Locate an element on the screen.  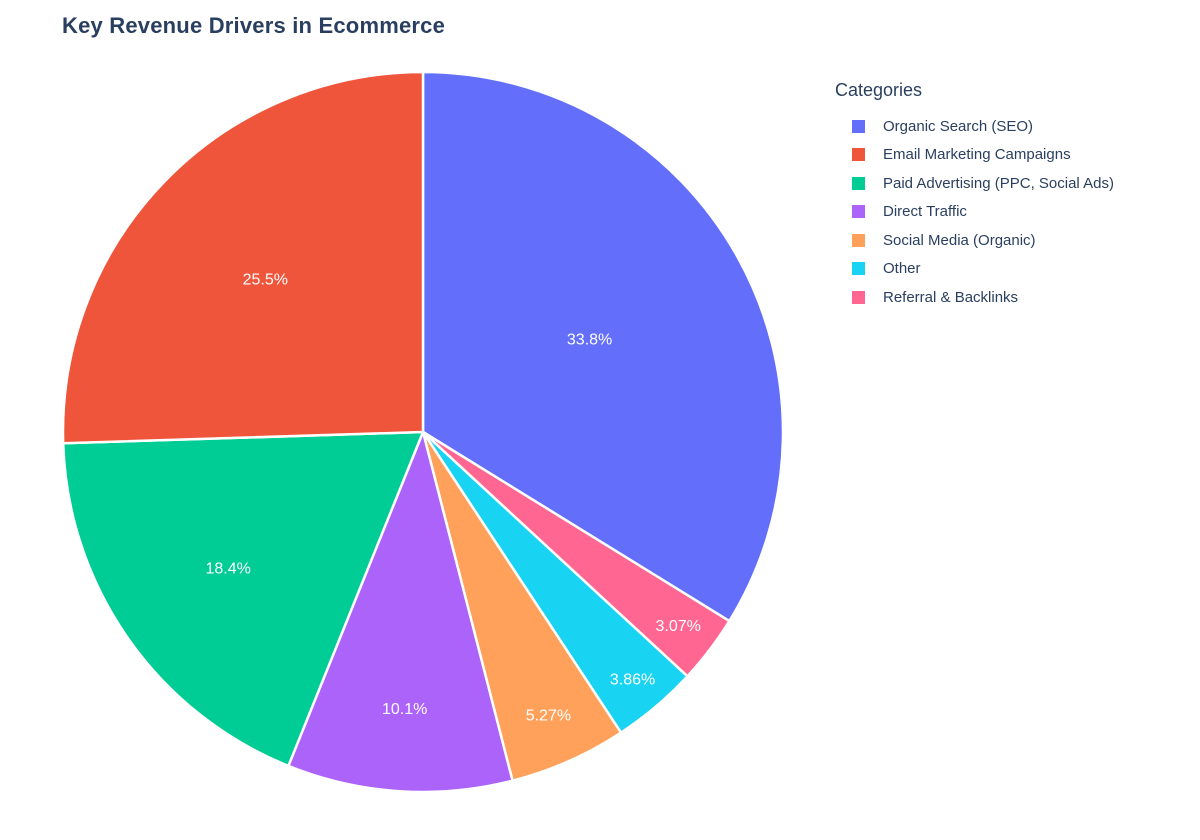
legend-item-label: Social Media (Organic) is located at coordinates (959, 240).